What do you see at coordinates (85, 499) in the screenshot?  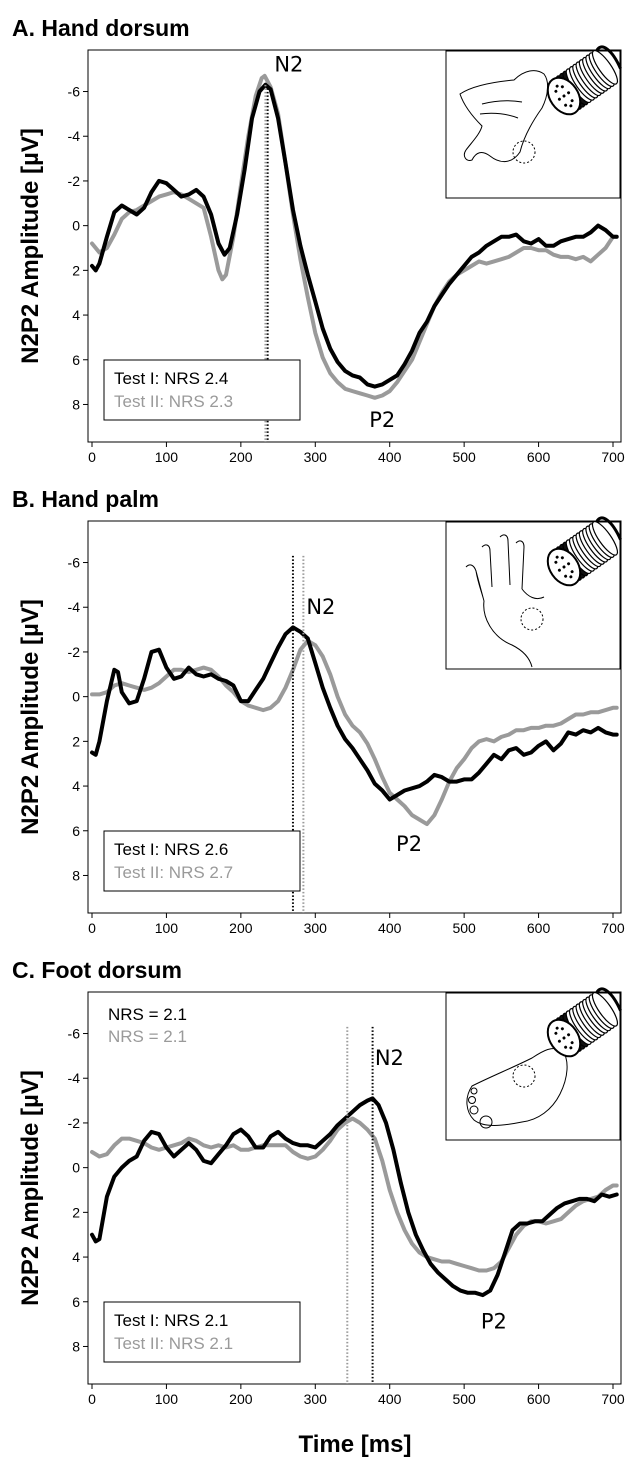 I see `panel-title: B. Hand palm` at bounding box center [85, 499].